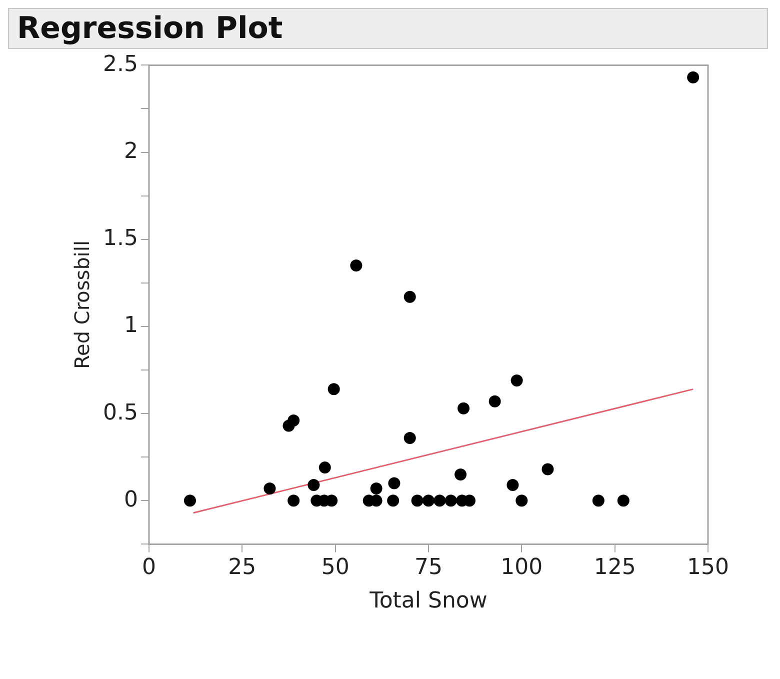 The width and height of the screenshot is (780, 679). What do you see at coordinates (120, 413) in the screenshot?
I see `y-tick-label: 0.5` at bounding box center [120, 413].